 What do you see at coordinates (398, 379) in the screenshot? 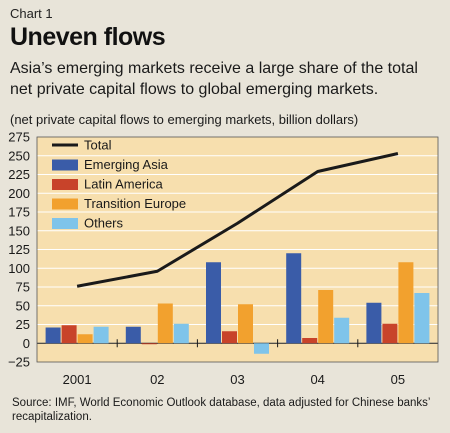
I see `x-tick-label: 05` at bounding box center [398, 379].